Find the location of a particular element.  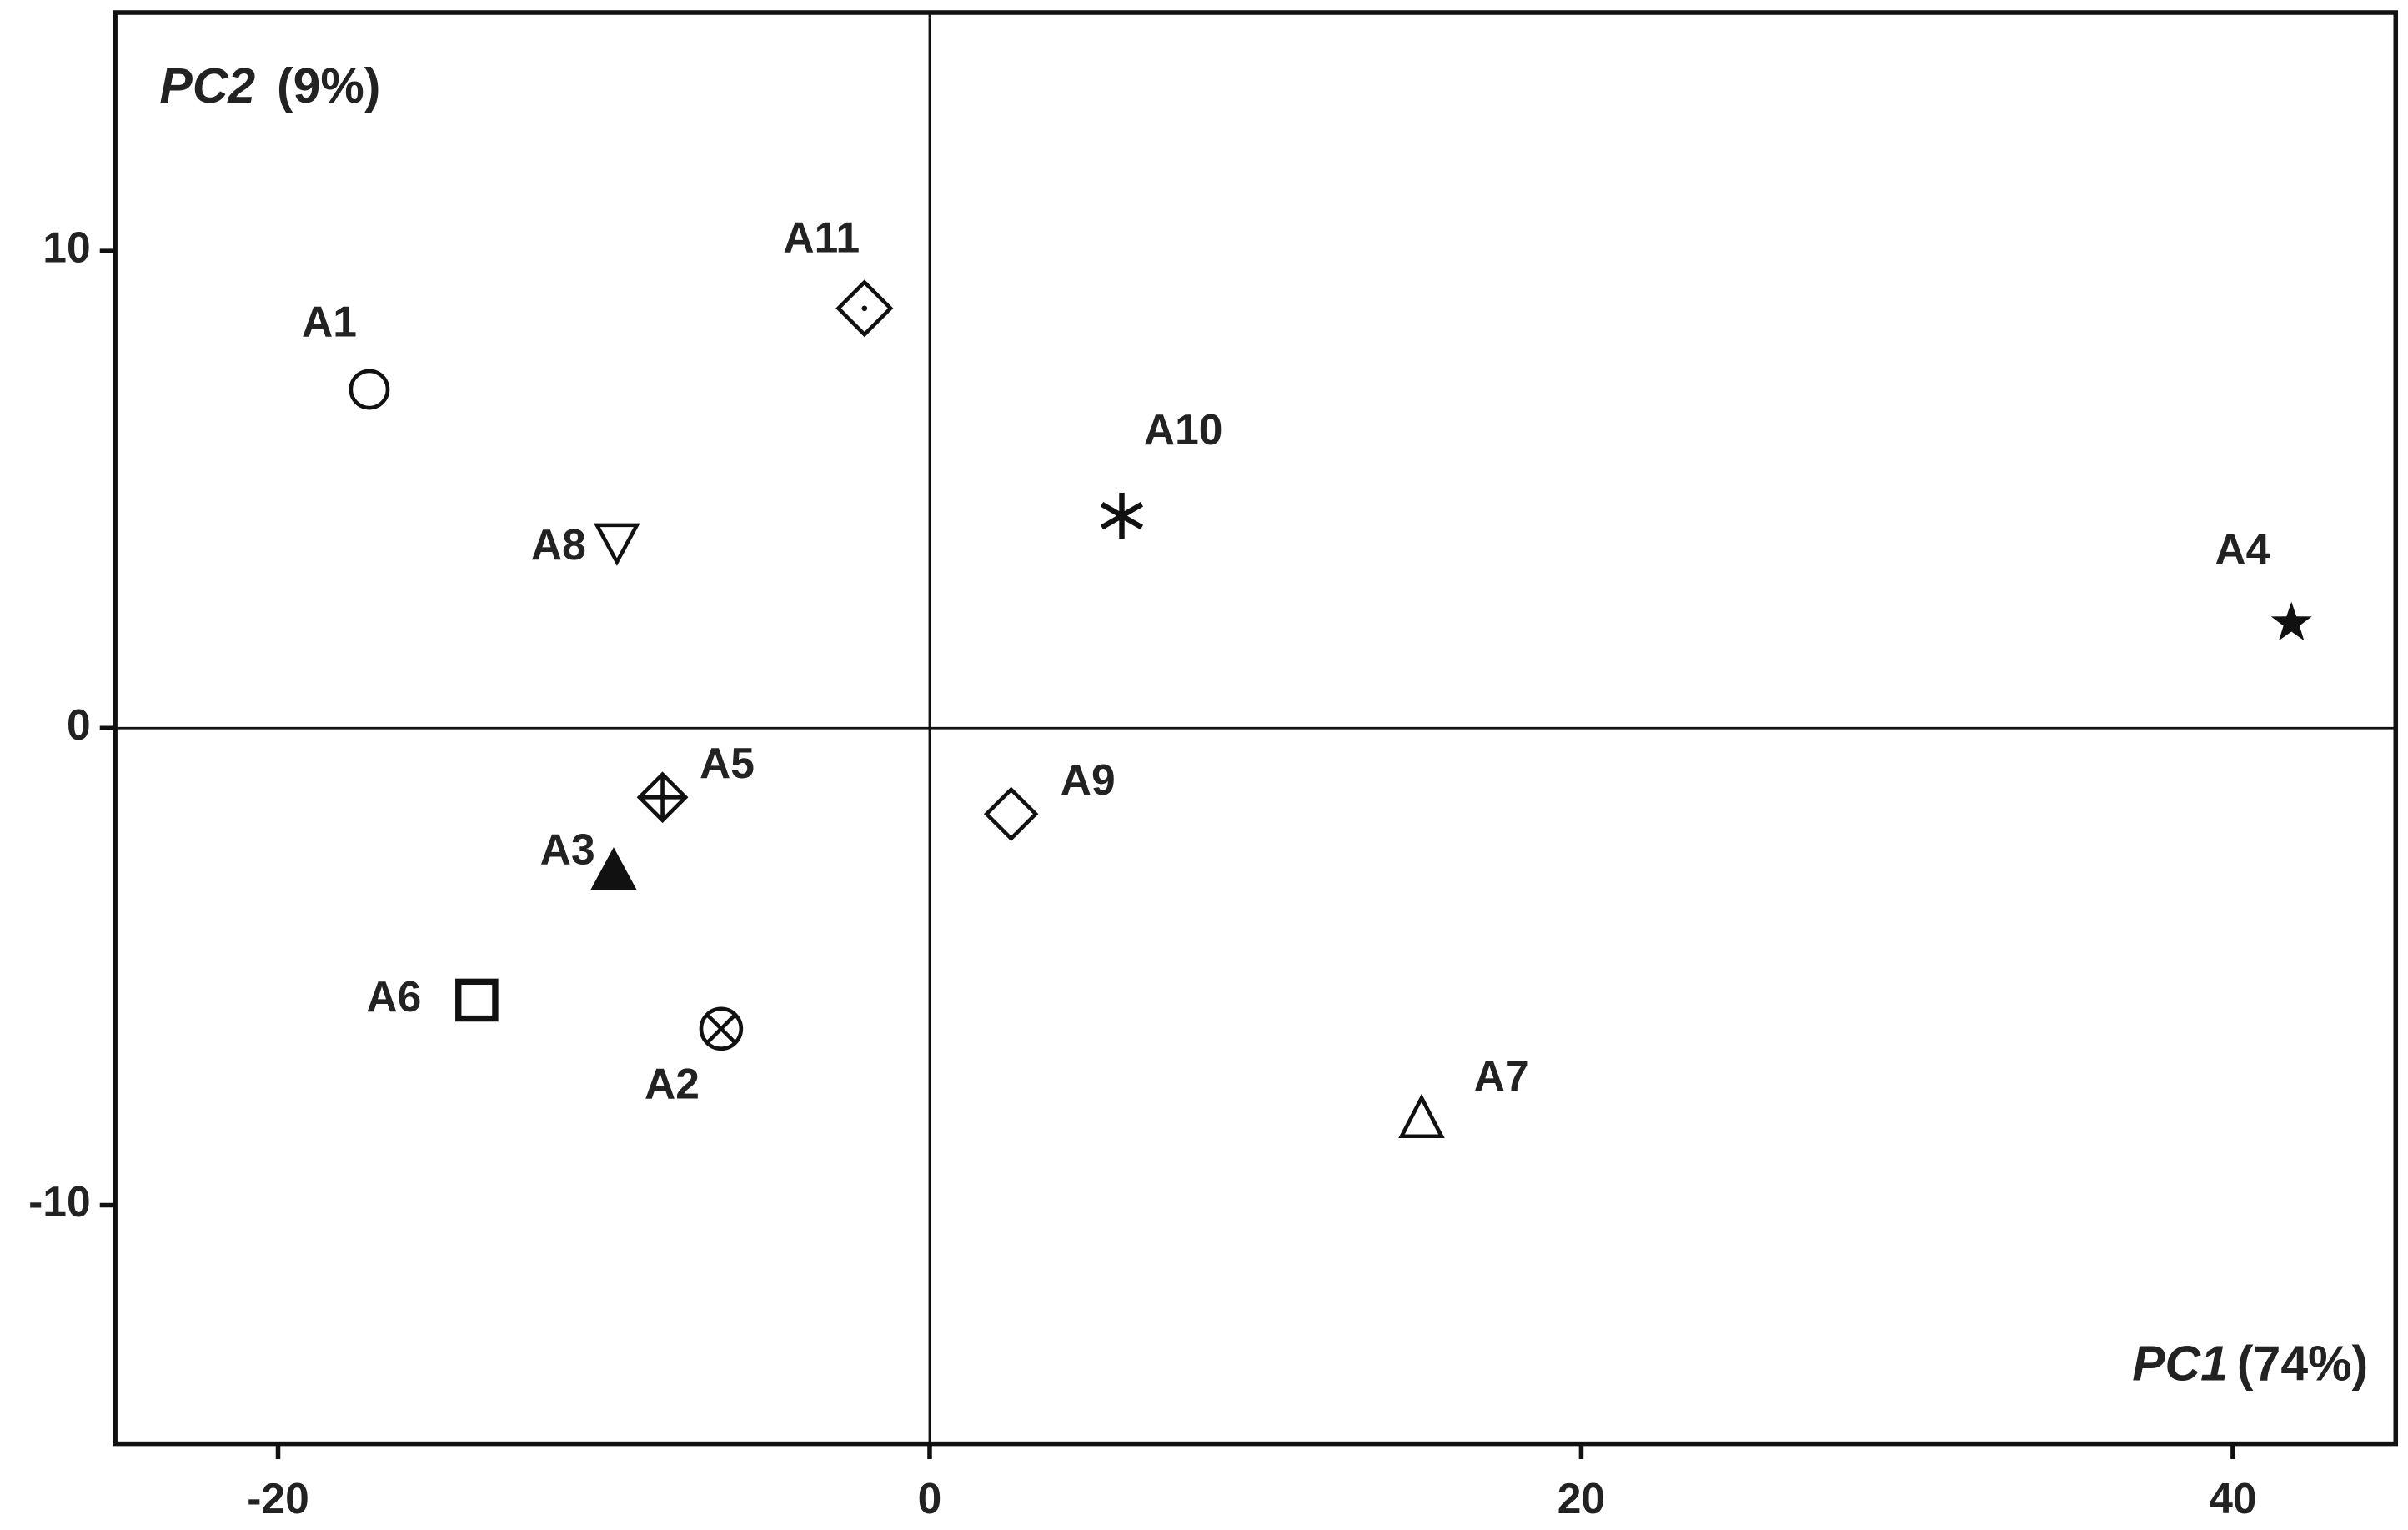

x-tick-label: -20 is located at coordinates (278, 1498).